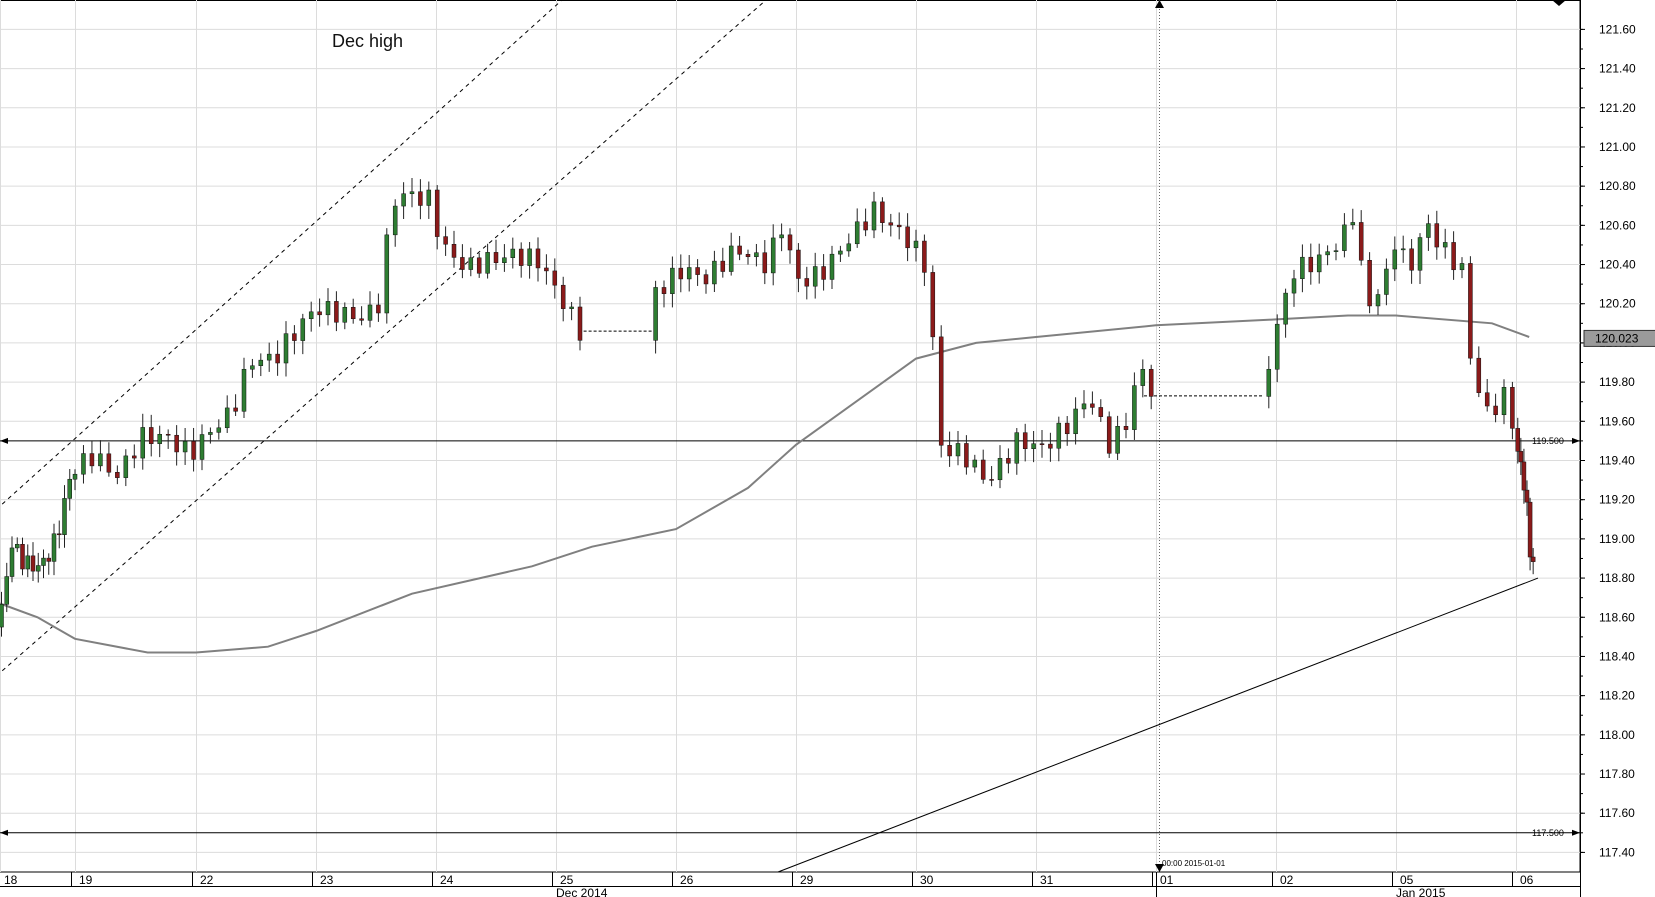 This screenshot has width=1655, height=897. I want to click on level-label: 119.500, so click(1548, 441).